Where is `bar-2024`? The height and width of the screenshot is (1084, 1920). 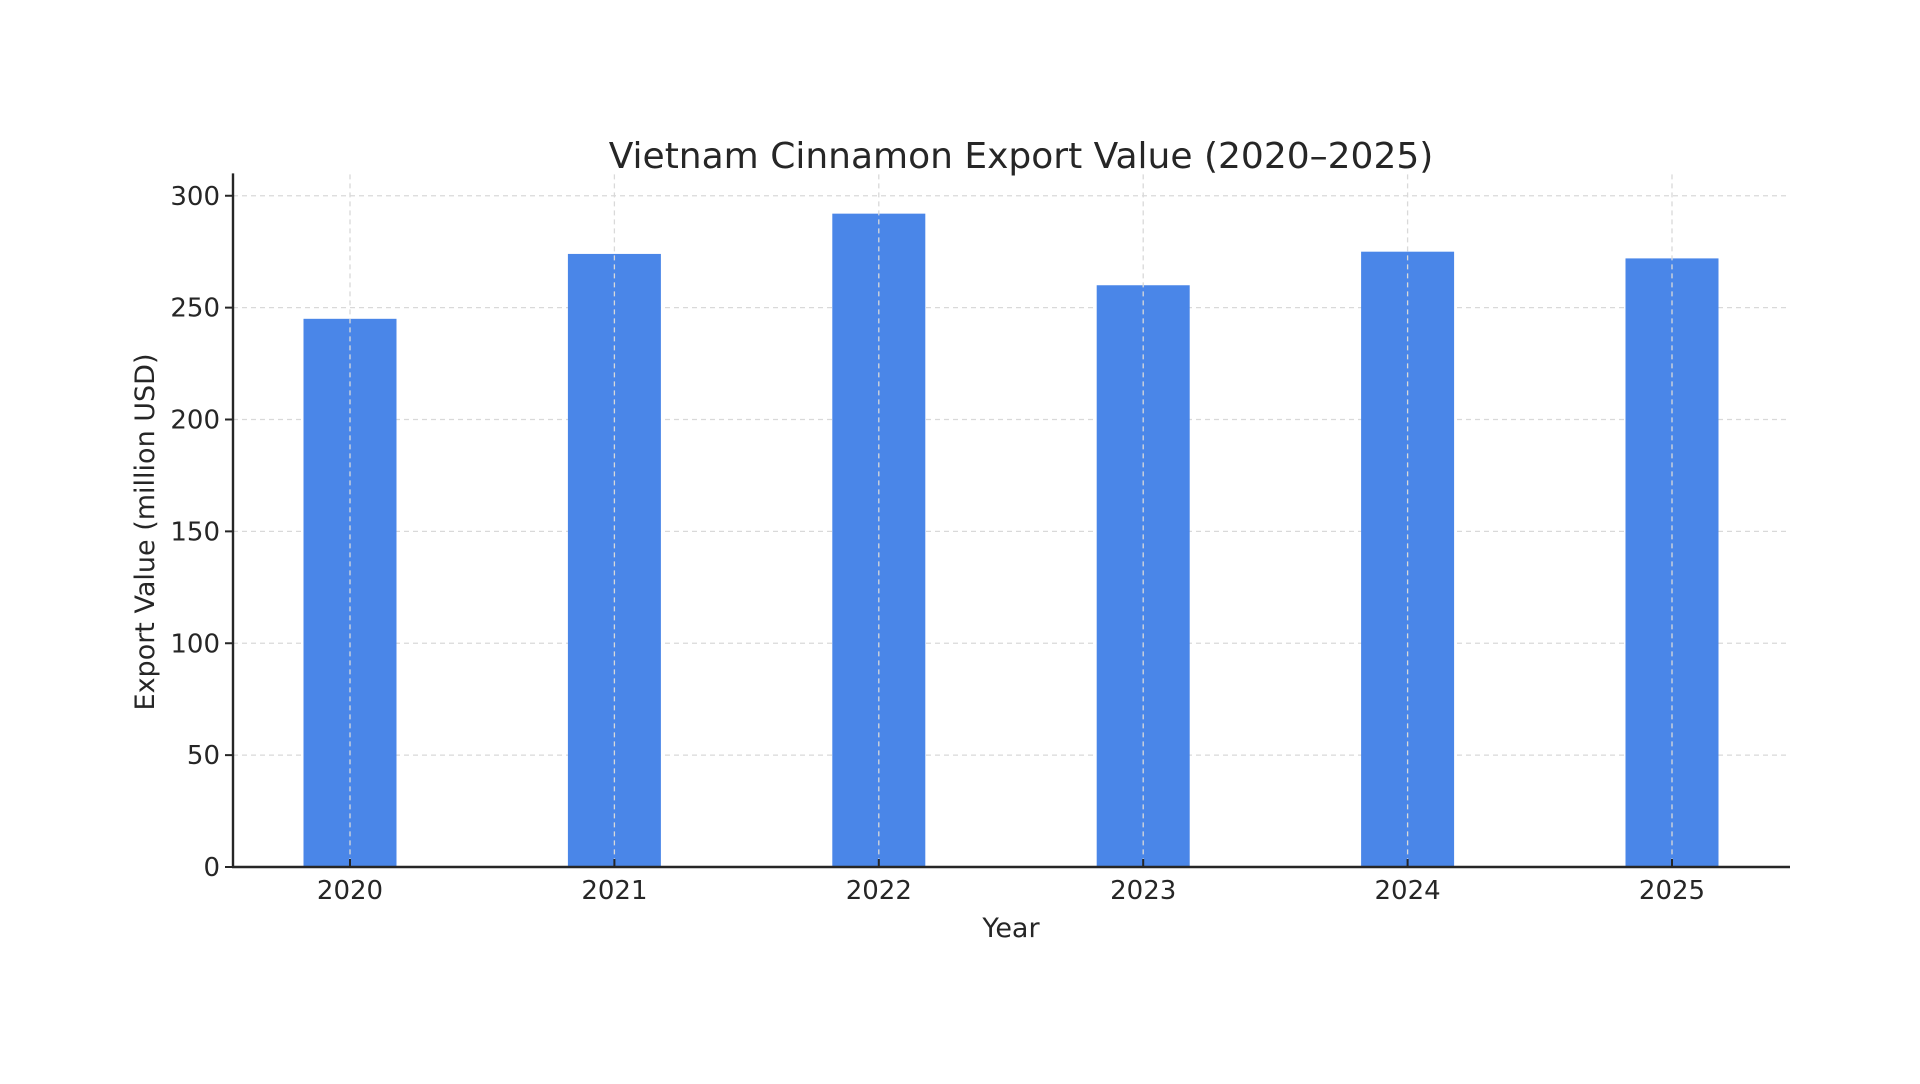 bar-2024 is located at coordinates (1408, 559).